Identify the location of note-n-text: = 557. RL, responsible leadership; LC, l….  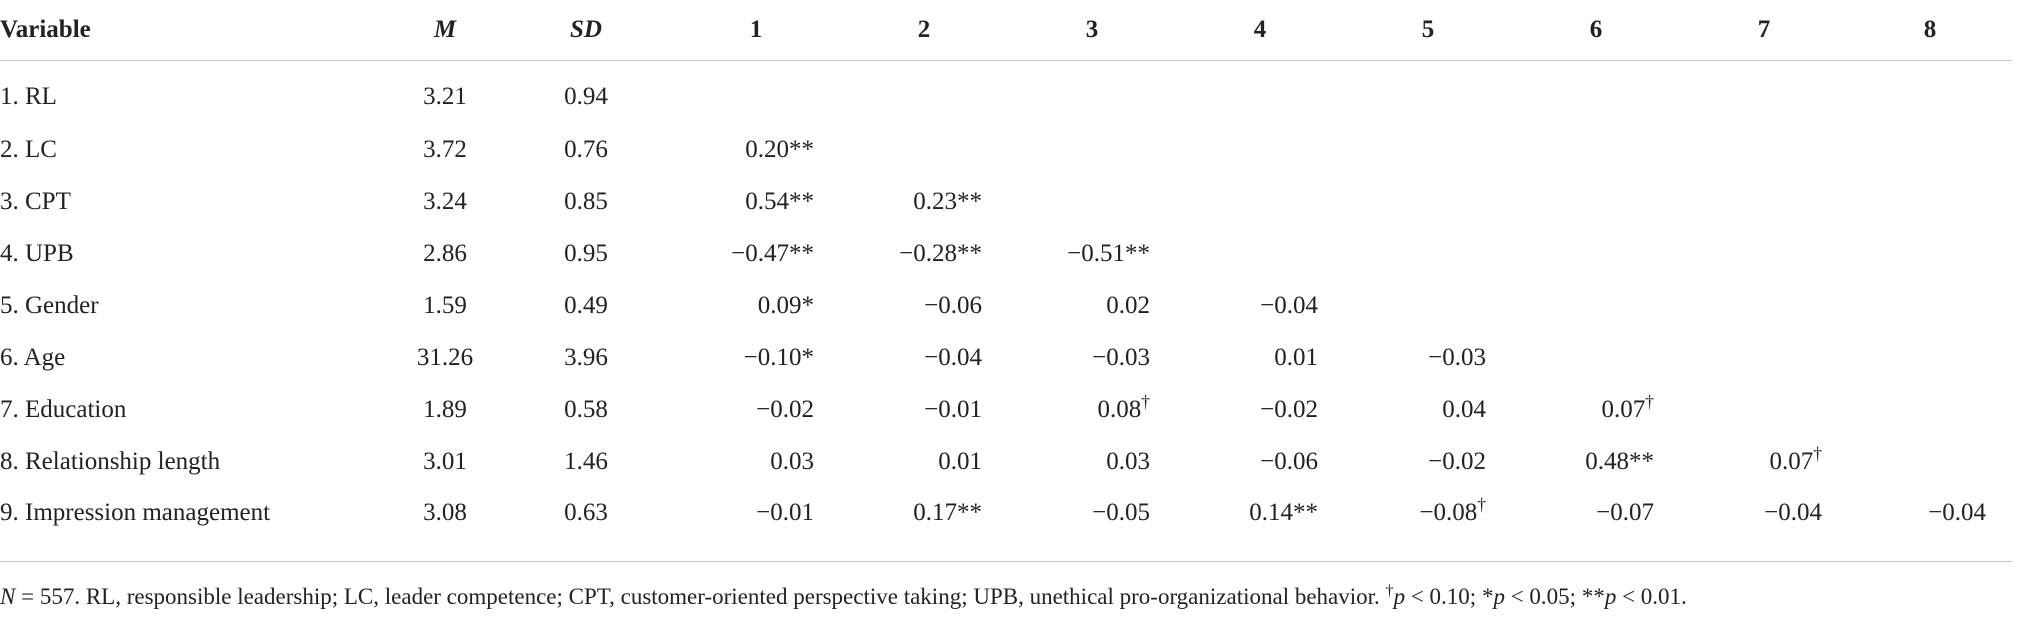
(700, 596).